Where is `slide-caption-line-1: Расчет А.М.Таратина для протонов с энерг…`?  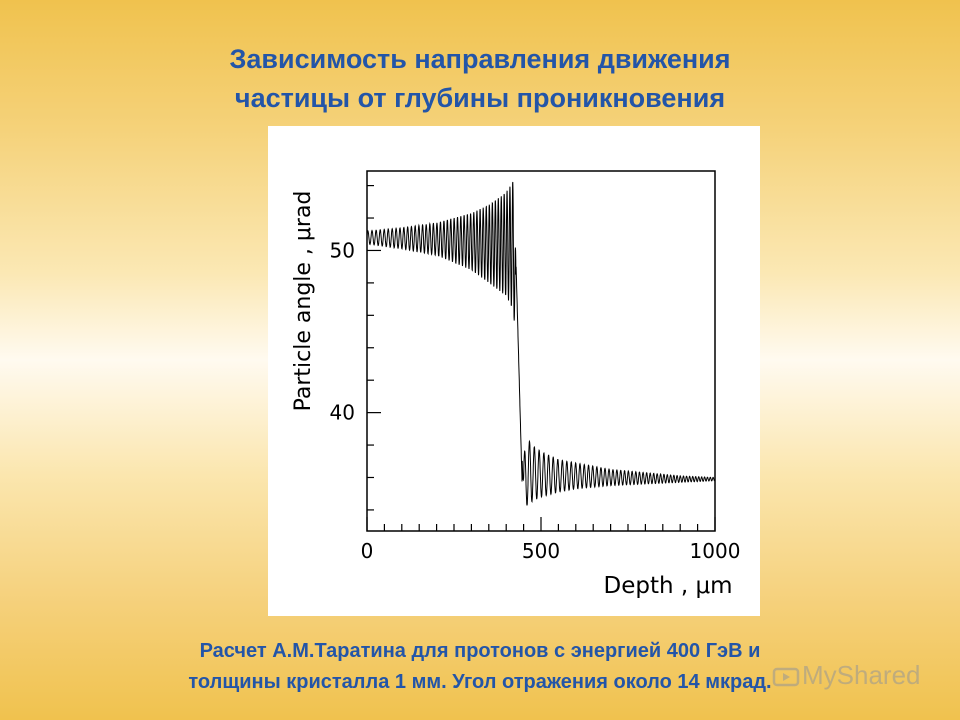 slide-caption-line-1: Расчет А.М.Таратина для протонов с энерг… is located at coordinates (480, 651).